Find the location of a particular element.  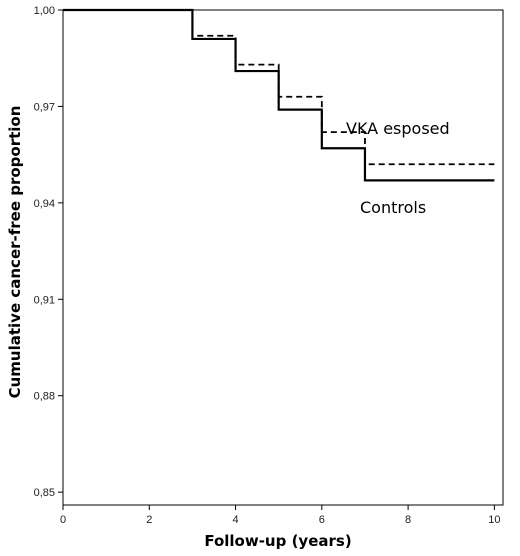

x-axis-title: Follow-up (years) is located at coordinates (277, 541).